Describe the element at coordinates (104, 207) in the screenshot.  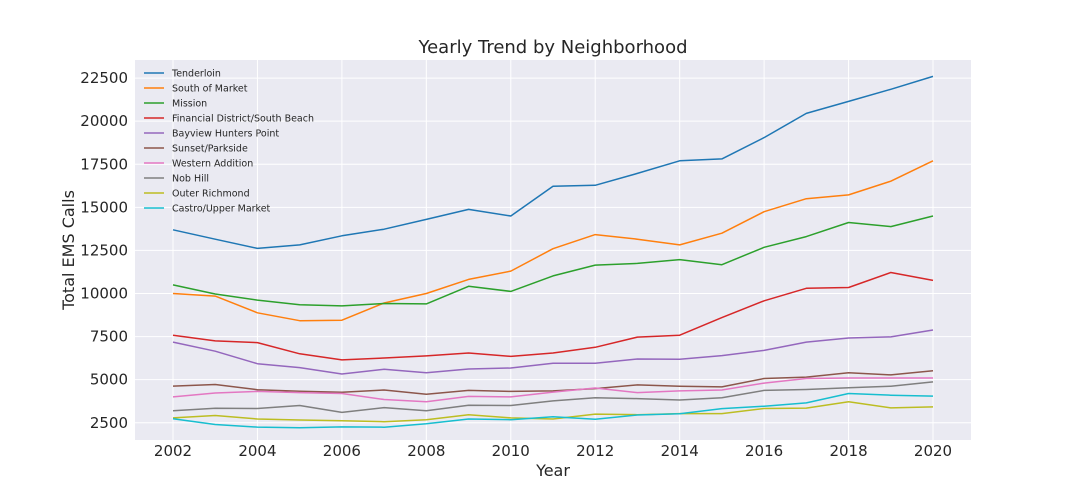
I see `y-tick-label: 15000` at that location.